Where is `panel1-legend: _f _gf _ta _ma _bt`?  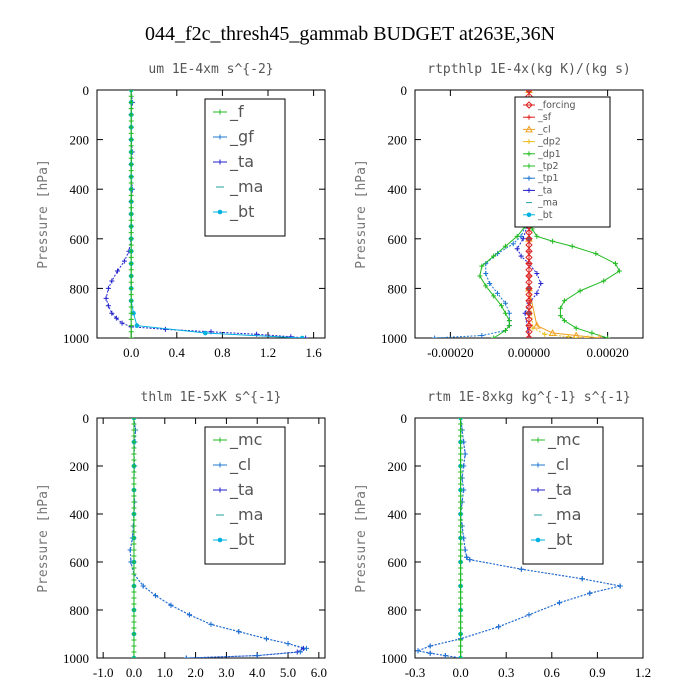 panel1-legend: _f _gf _ta _ma _bt is located at coordinates (245, 167).